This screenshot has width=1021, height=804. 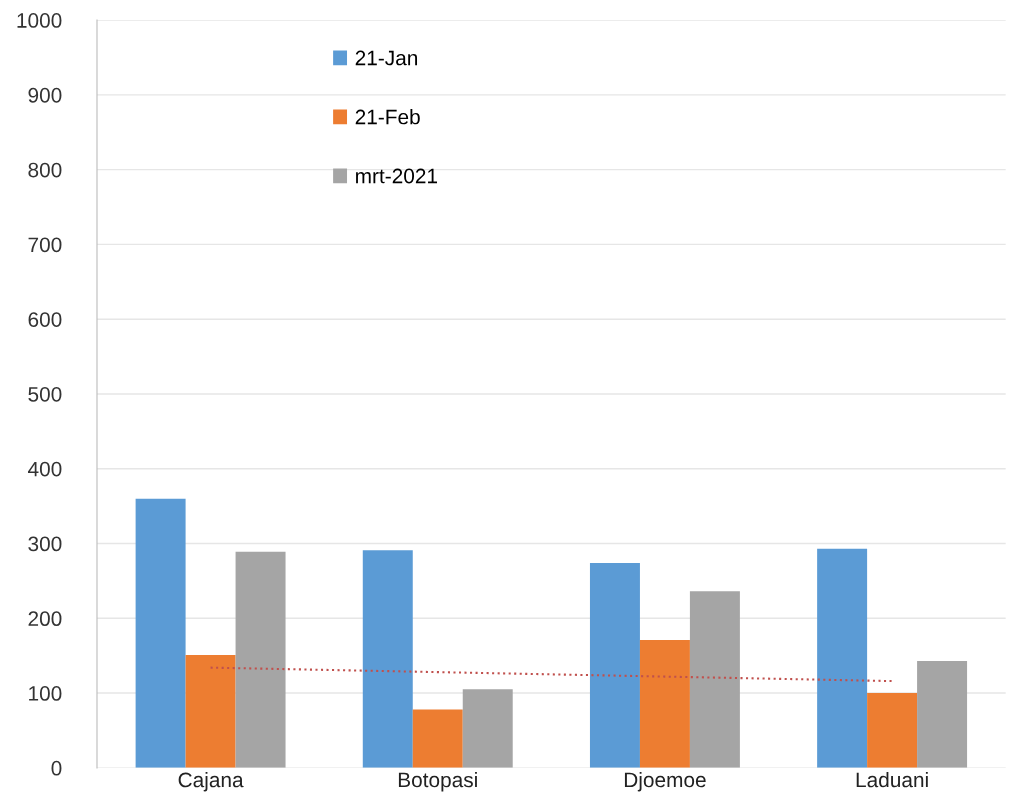 I want to click on y-tick-label: 300, so click(x=45, y=544).